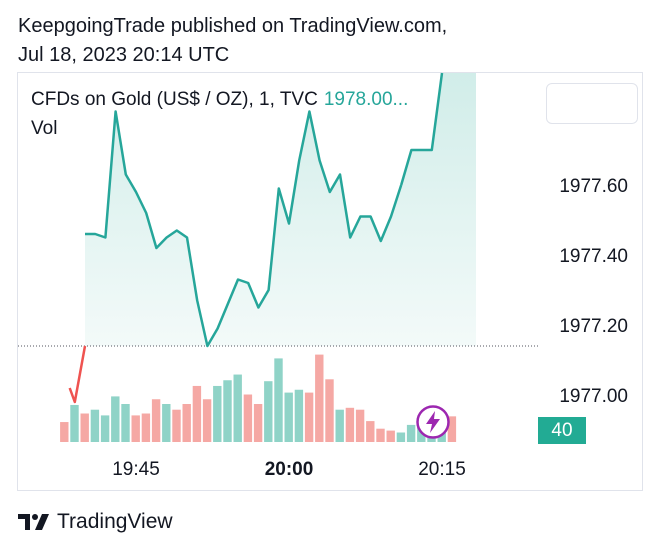  I want to click on footer-brand: TradingView, so click(115, 521).